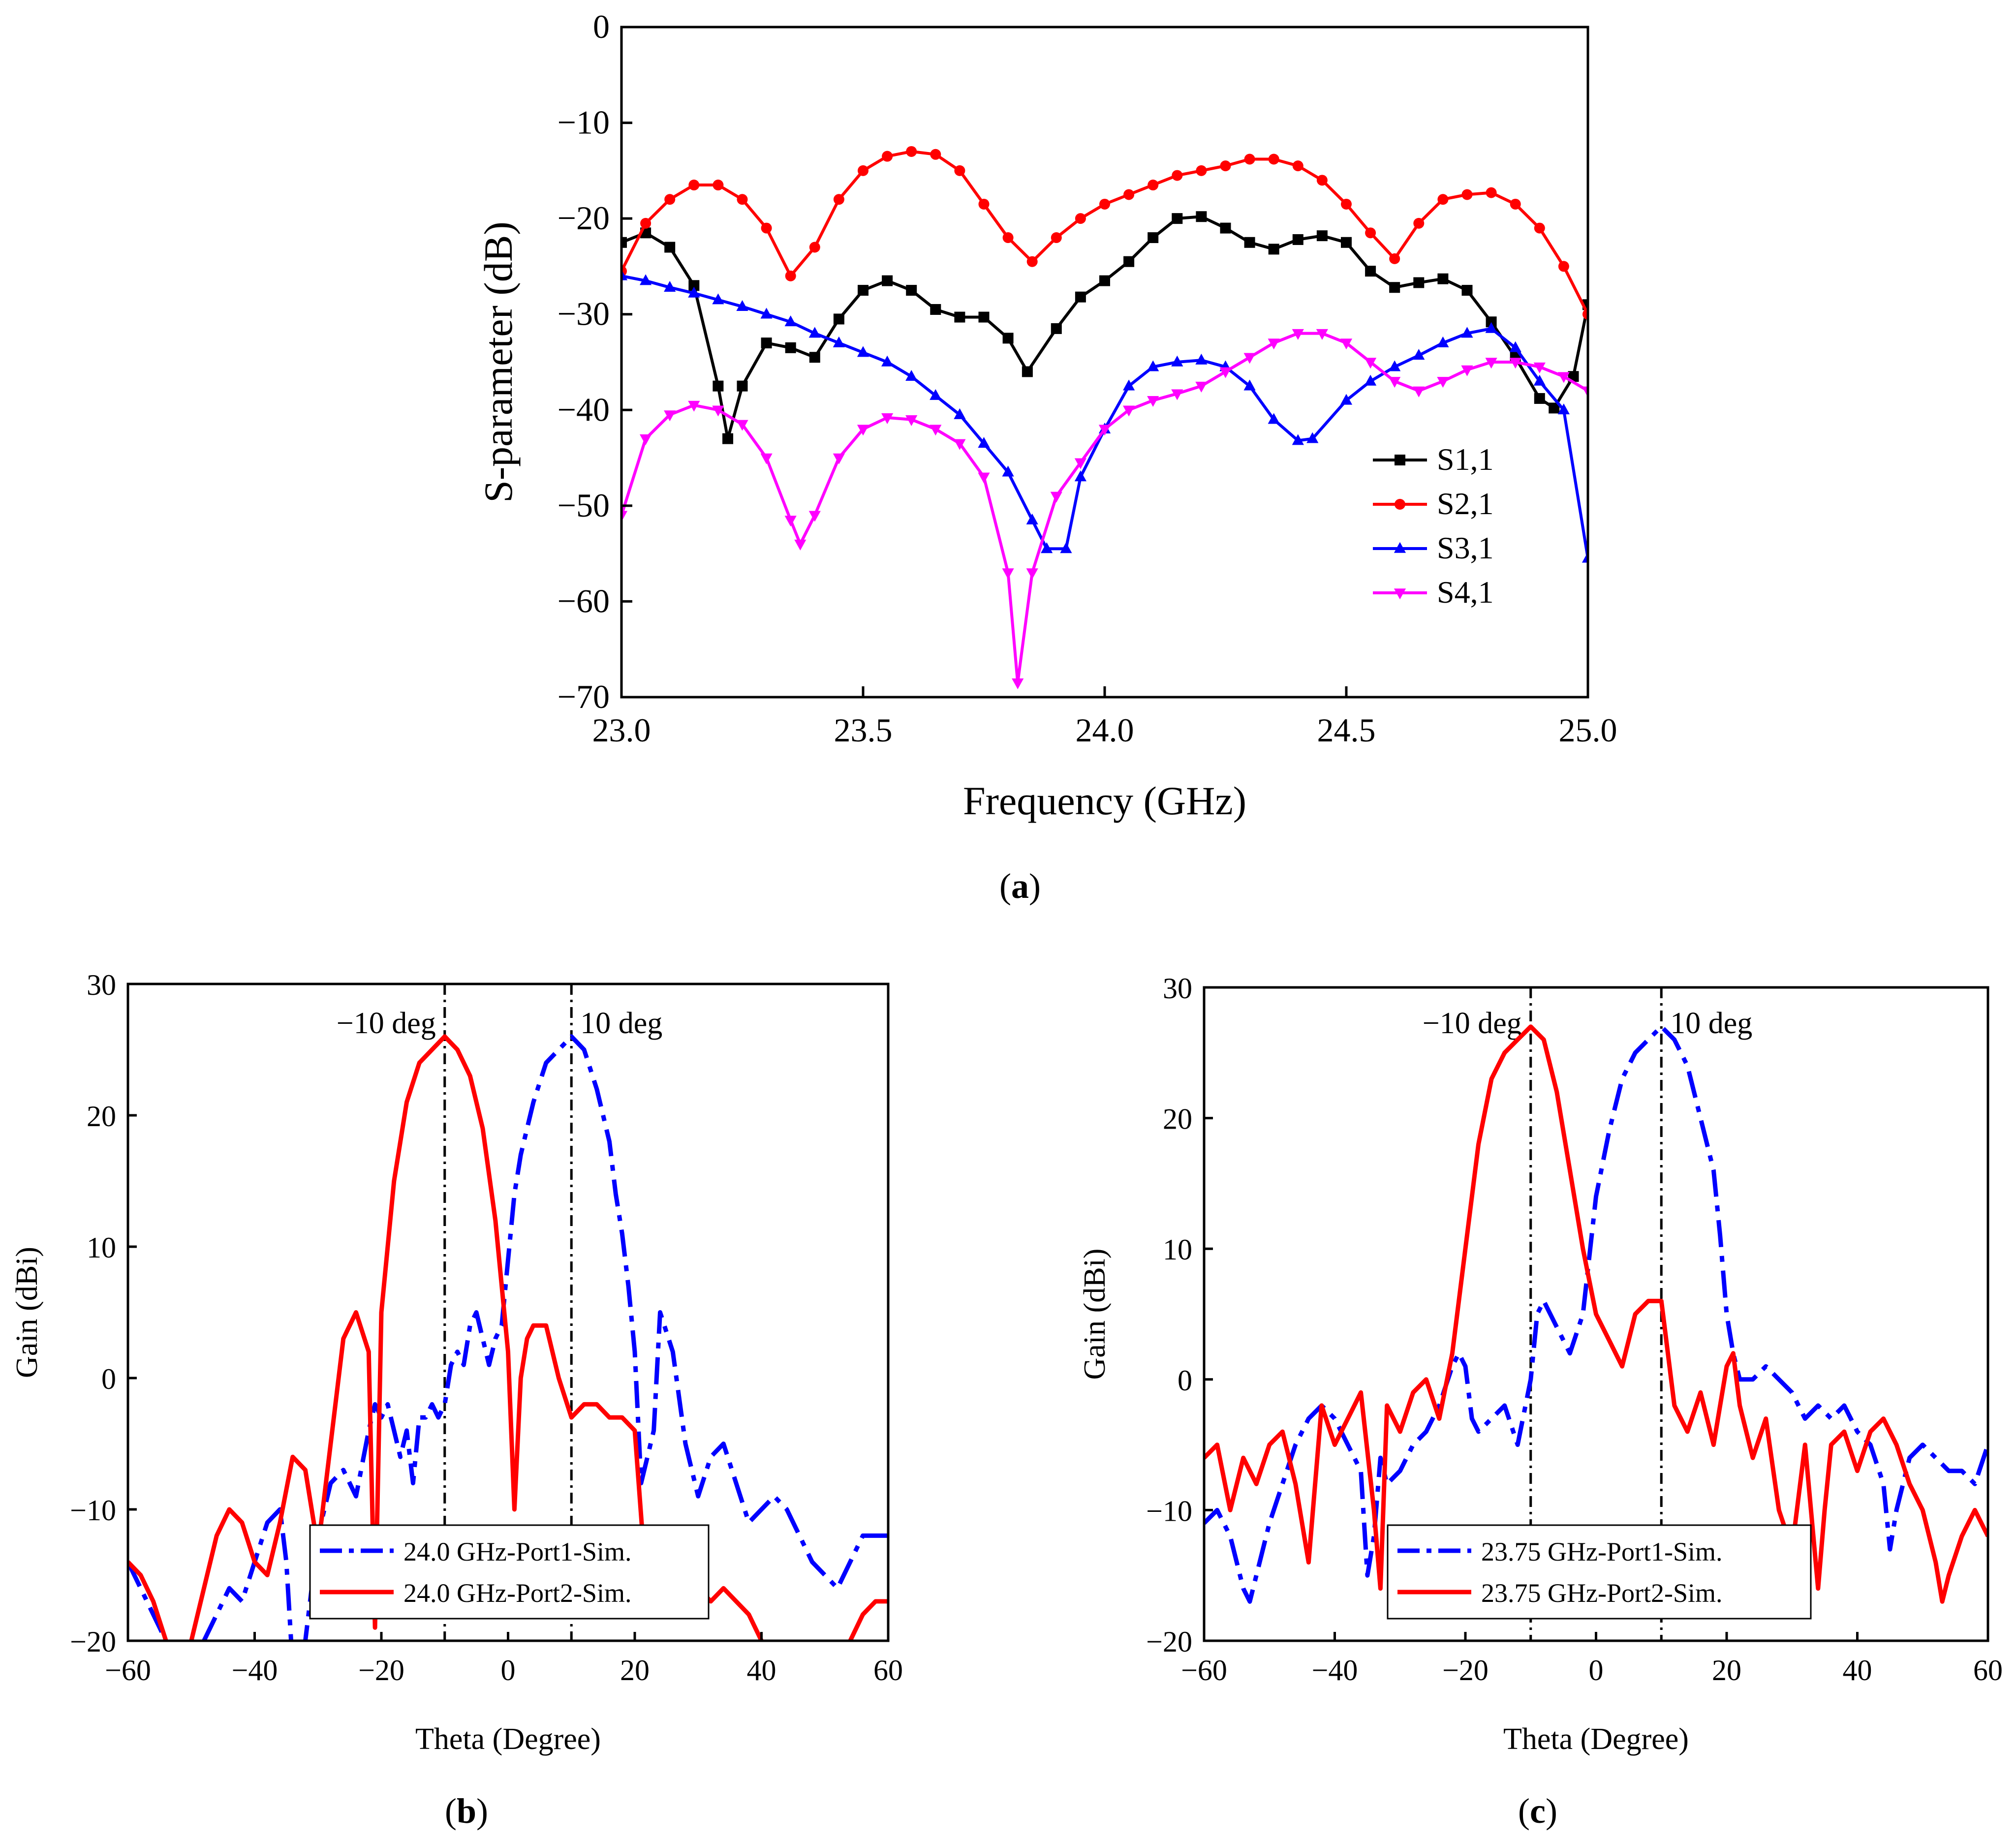 This screenshot has width=2016, height=1841. I want to click on x-tick-label: 24.5, so click(1346, 730).